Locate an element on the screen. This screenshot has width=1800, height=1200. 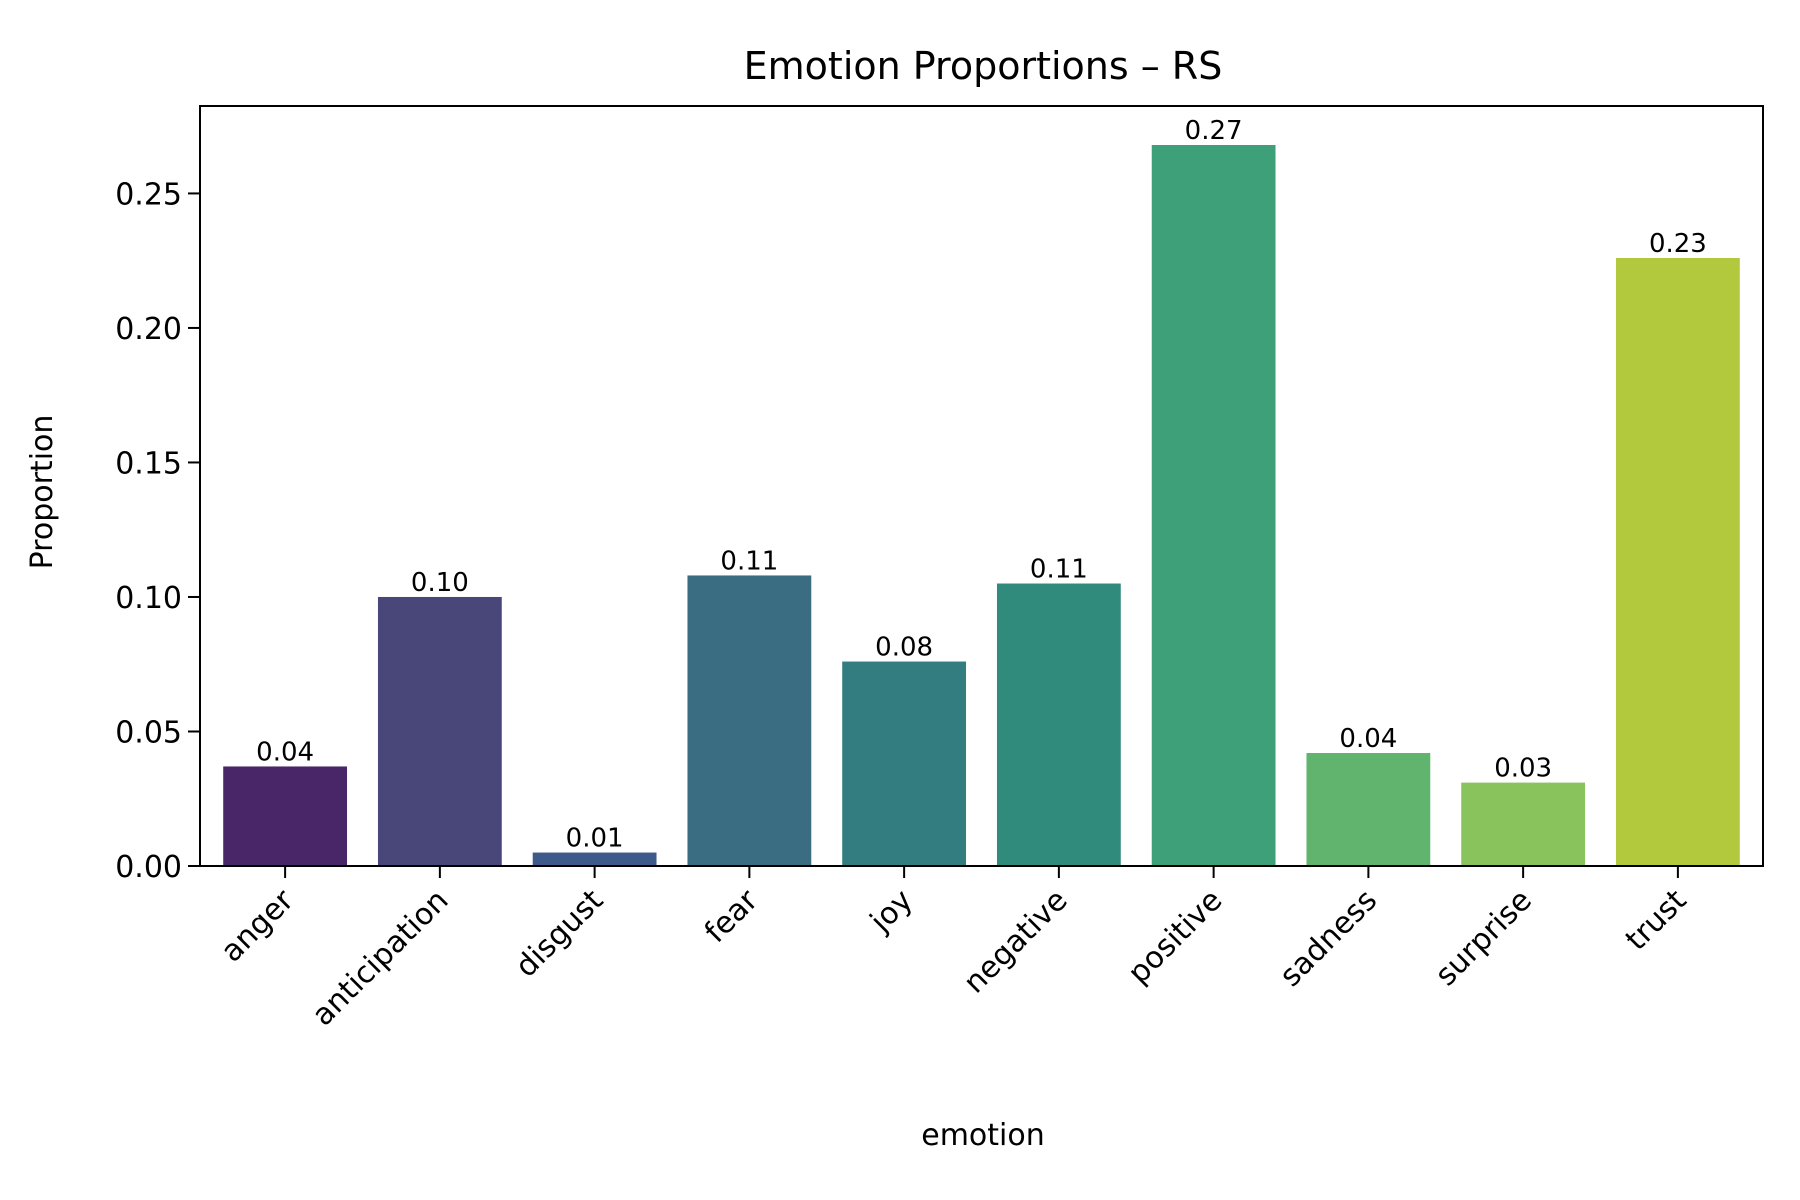
y-tick-label-5: 0.25 is located at coordinates (148, 194).